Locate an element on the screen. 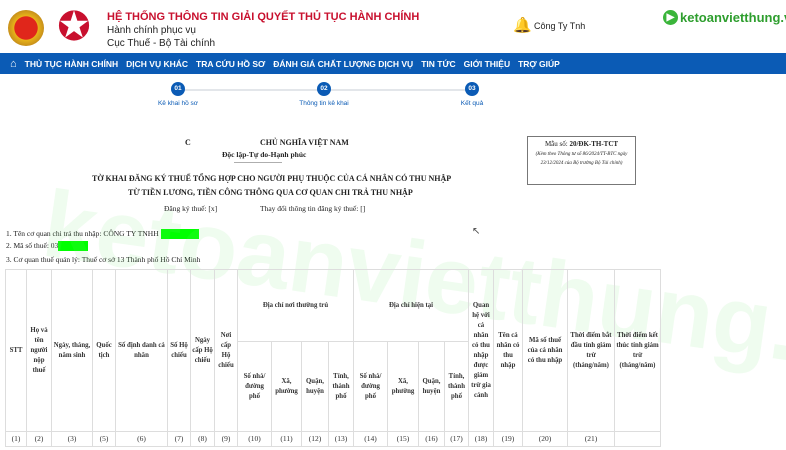  column-number: (11) is located at coordinates (286, 439).